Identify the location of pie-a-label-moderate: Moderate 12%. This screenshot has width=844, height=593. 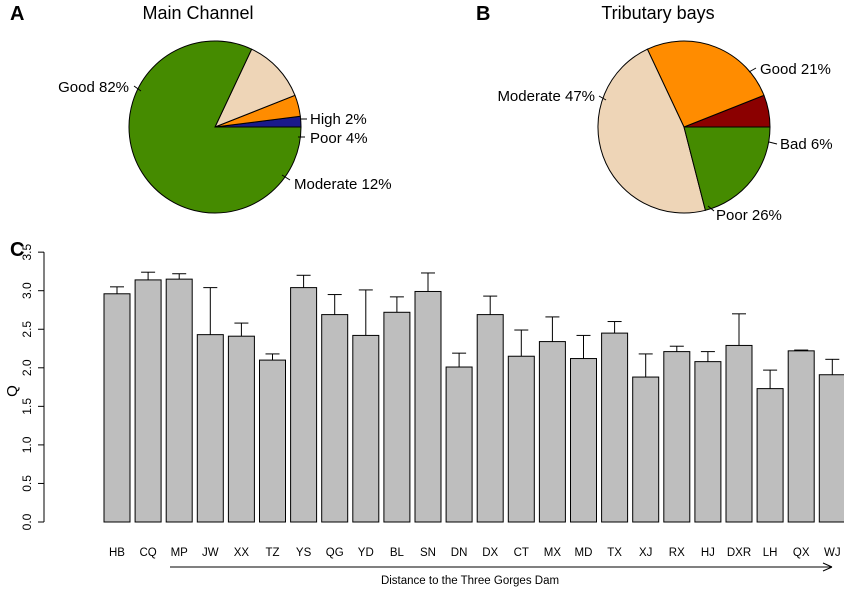
(343, 184).